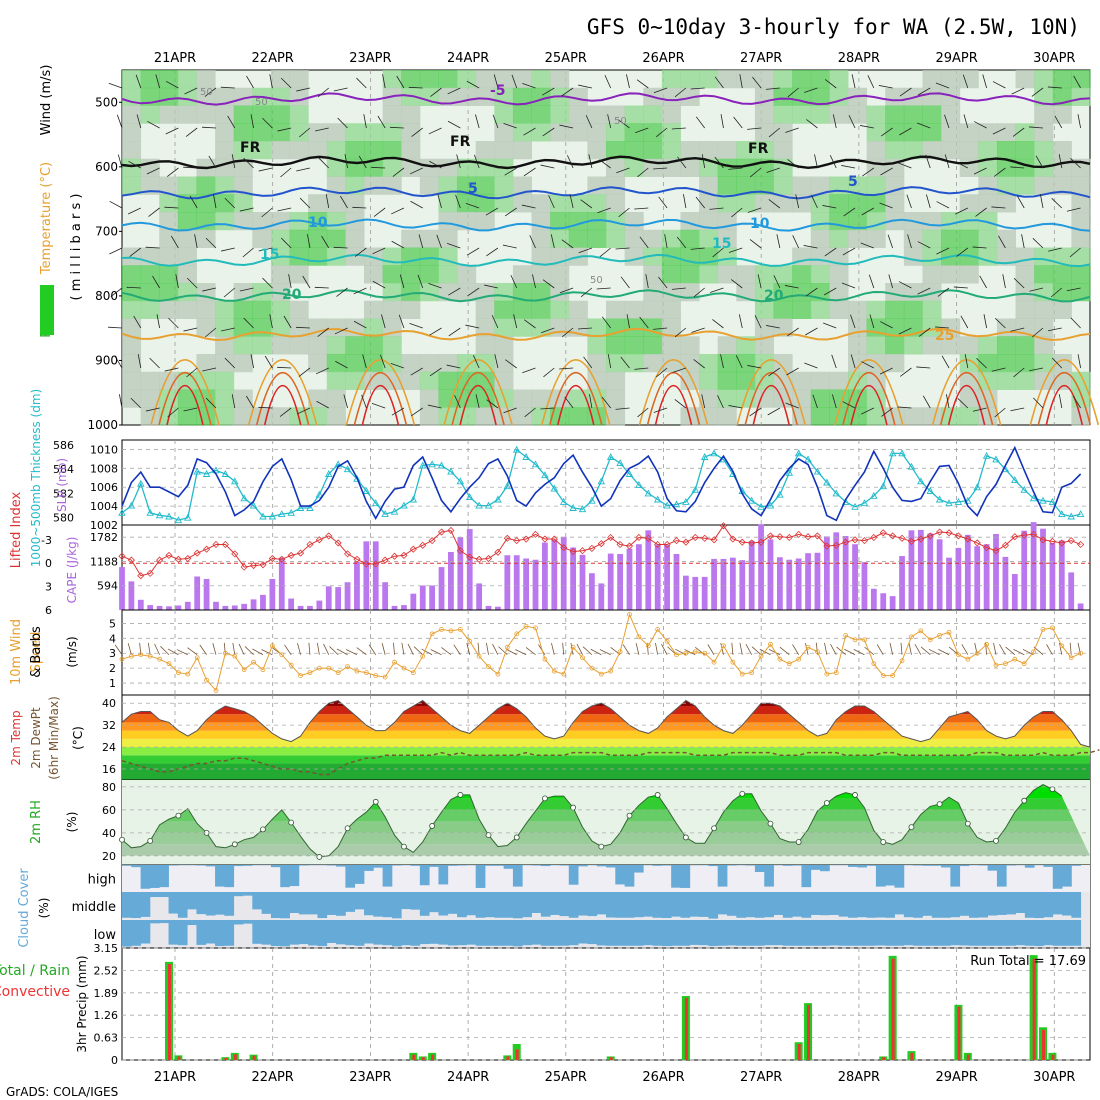  Describe the element at coordinates (606, 751) in the screenshot. I see `temp-band` at that location.